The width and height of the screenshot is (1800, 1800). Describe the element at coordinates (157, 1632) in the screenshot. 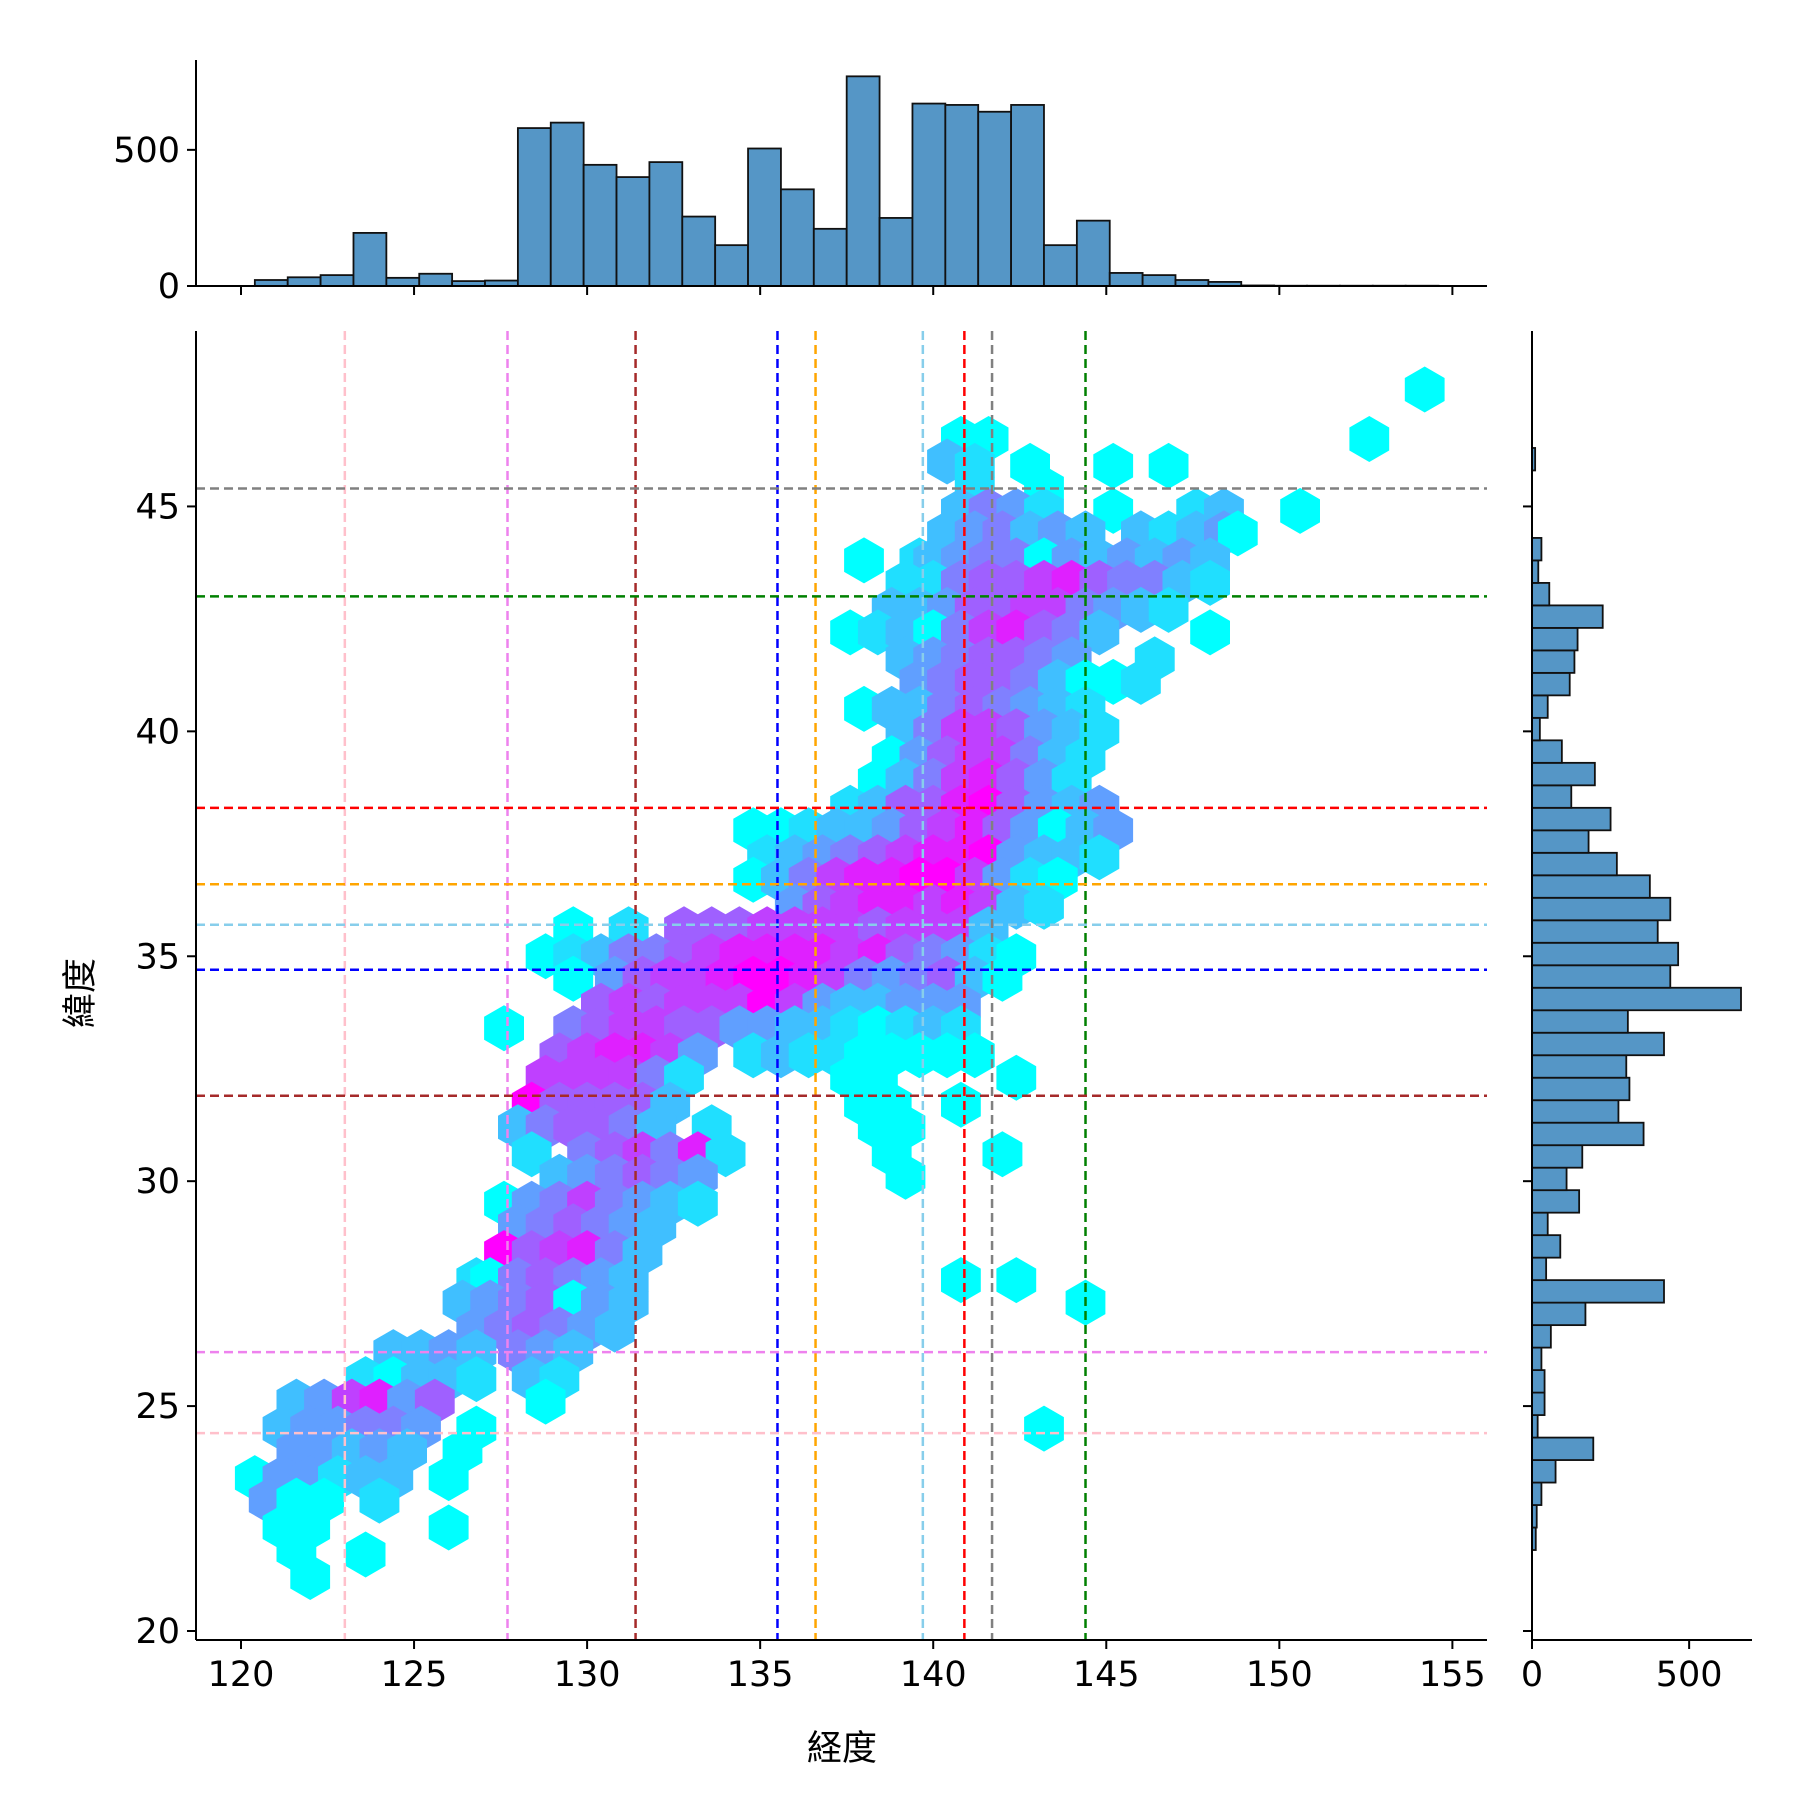

I see `y-tick-label: 20` at that location.